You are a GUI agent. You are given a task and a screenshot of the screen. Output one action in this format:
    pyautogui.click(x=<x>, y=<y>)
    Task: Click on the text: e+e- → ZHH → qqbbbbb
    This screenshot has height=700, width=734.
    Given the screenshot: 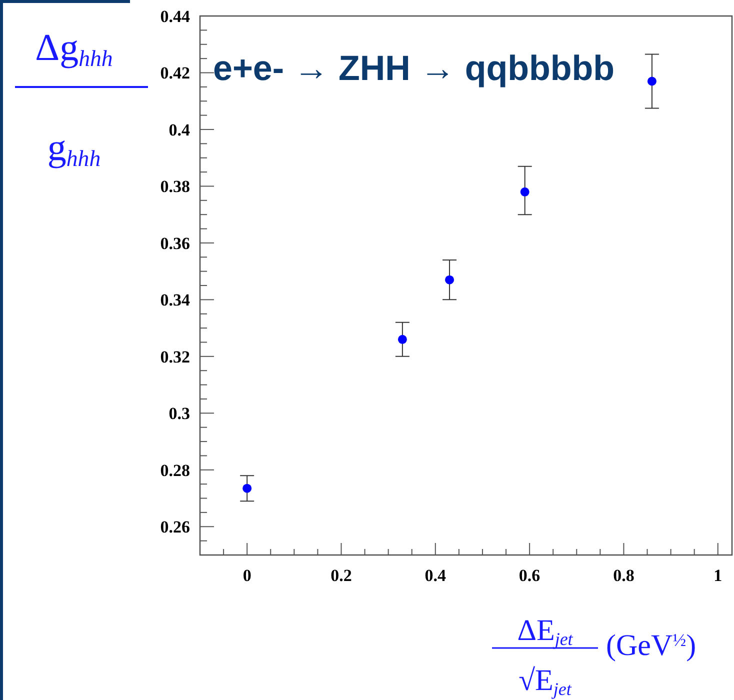 What is the action you would take?
    pyautogui.click(x=414, y=68)
    